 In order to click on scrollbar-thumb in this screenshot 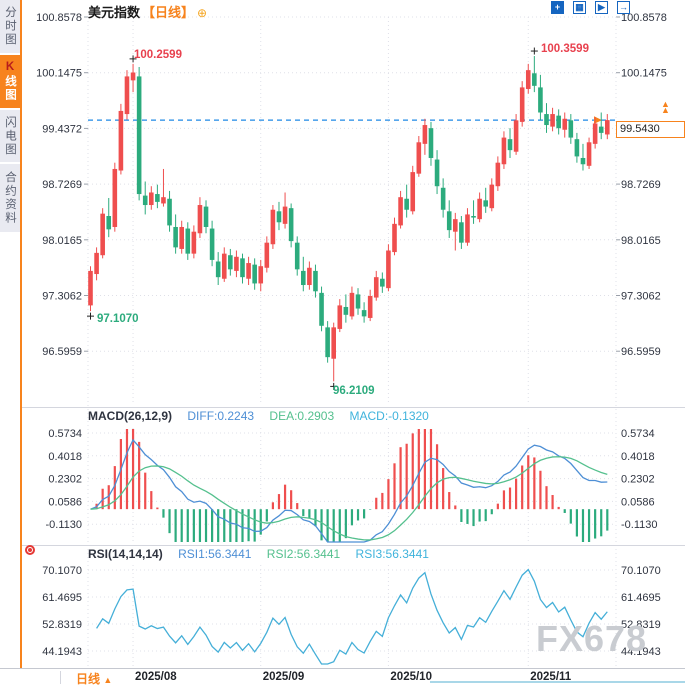, I will do `click(557, 682)`.